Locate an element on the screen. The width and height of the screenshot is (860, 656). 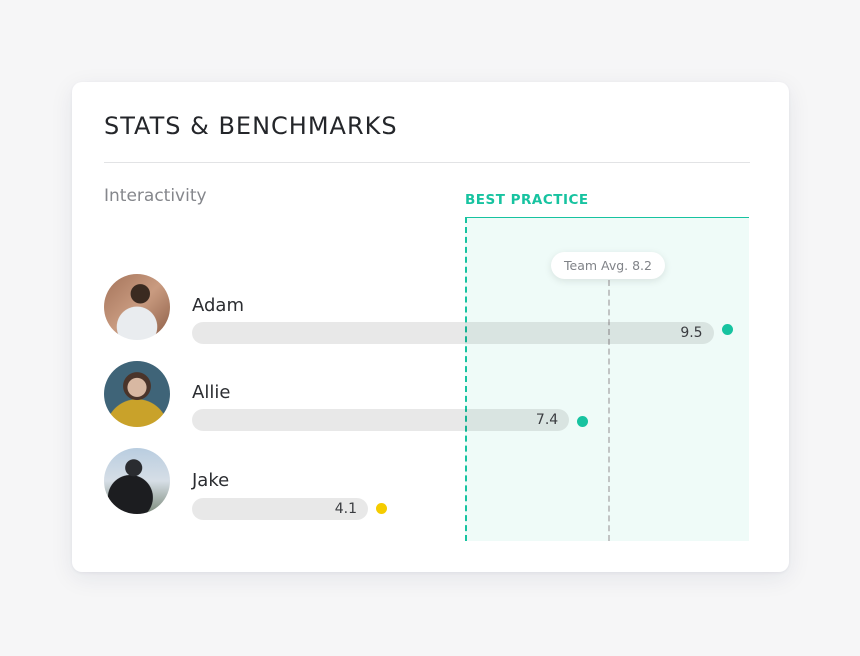
person-name: Adam is located at coordinates (218, 305).